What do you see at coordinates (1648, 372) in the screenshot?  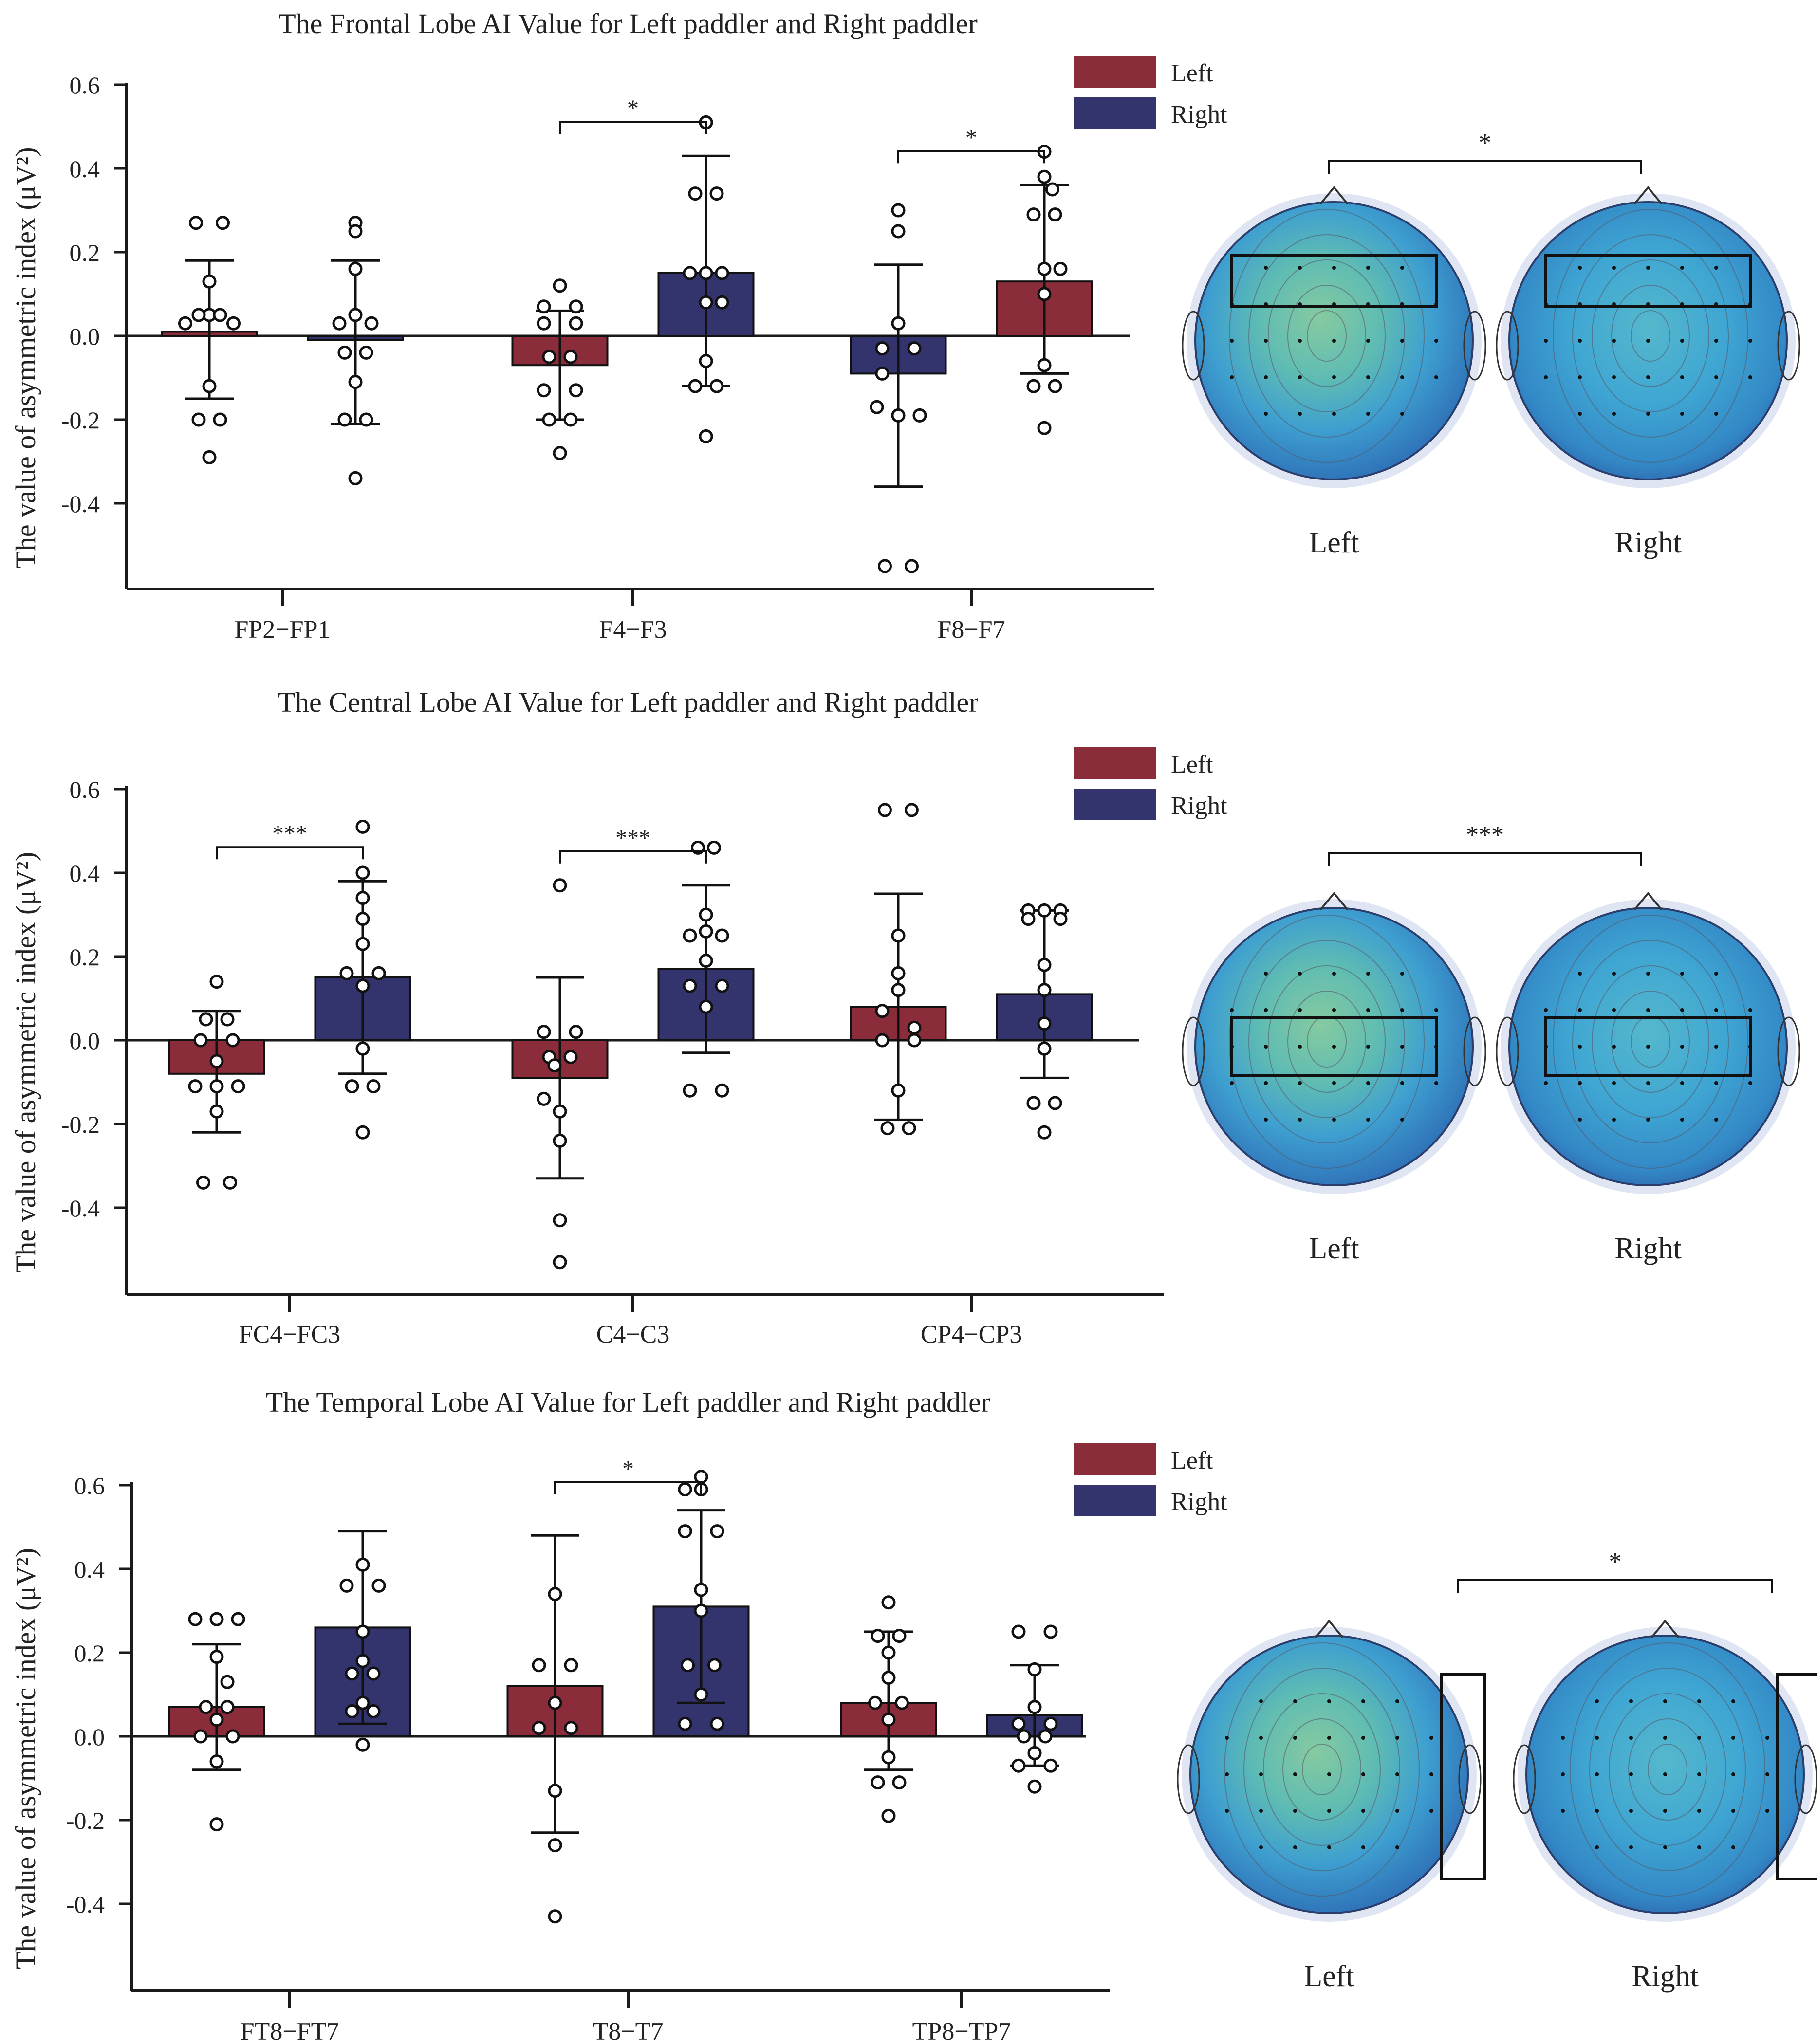 I see `topomap-right: Right` at bounding box center [1648, 372].